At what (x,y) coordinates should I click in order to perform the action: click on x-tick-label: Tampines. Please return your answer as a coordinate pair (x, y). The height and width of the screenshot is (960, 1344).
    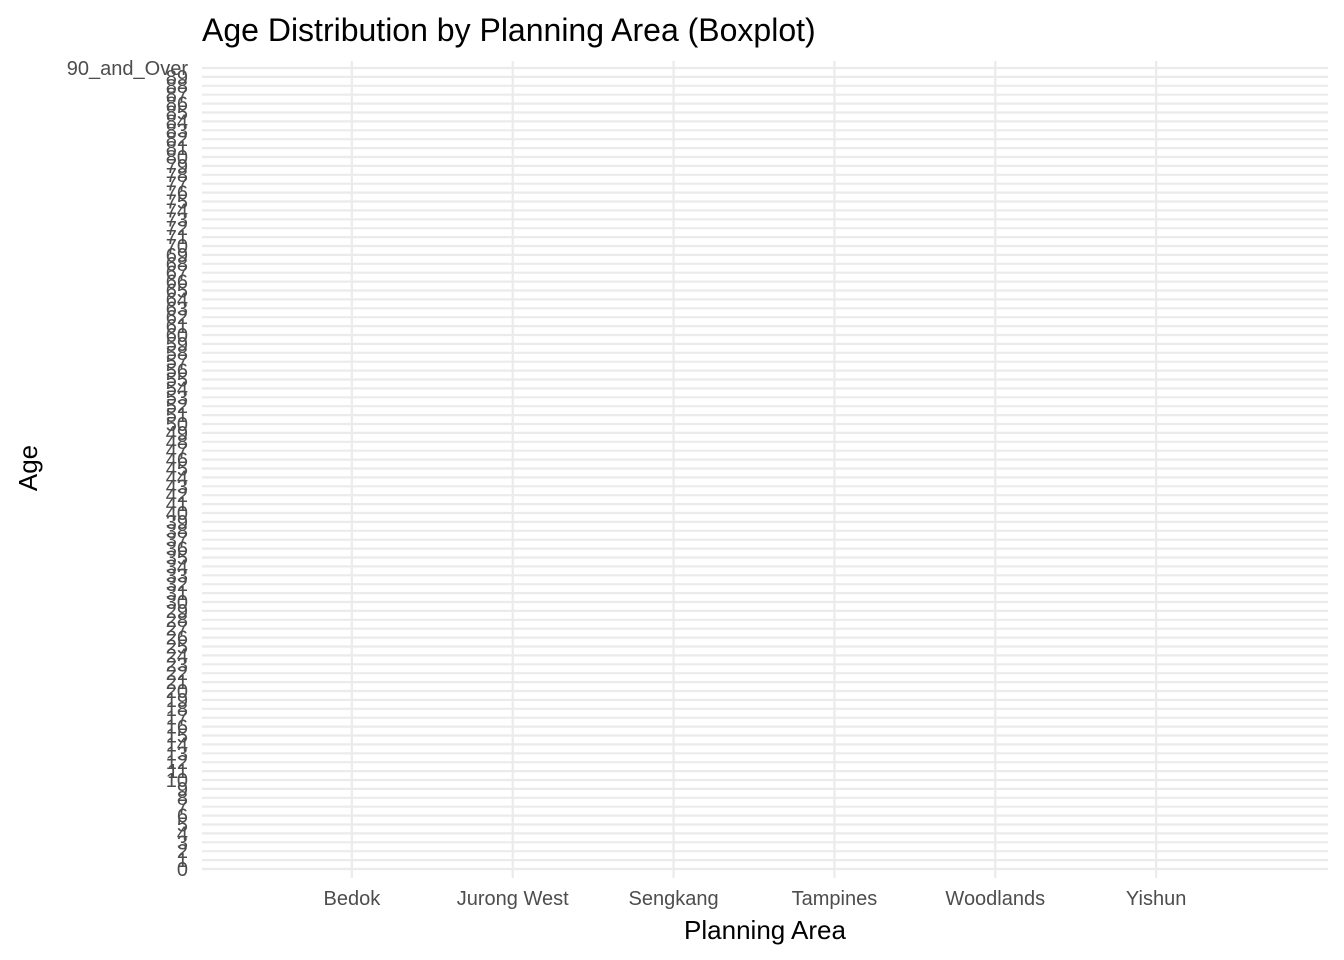
    Looking at the image, I should click on (835, 899).